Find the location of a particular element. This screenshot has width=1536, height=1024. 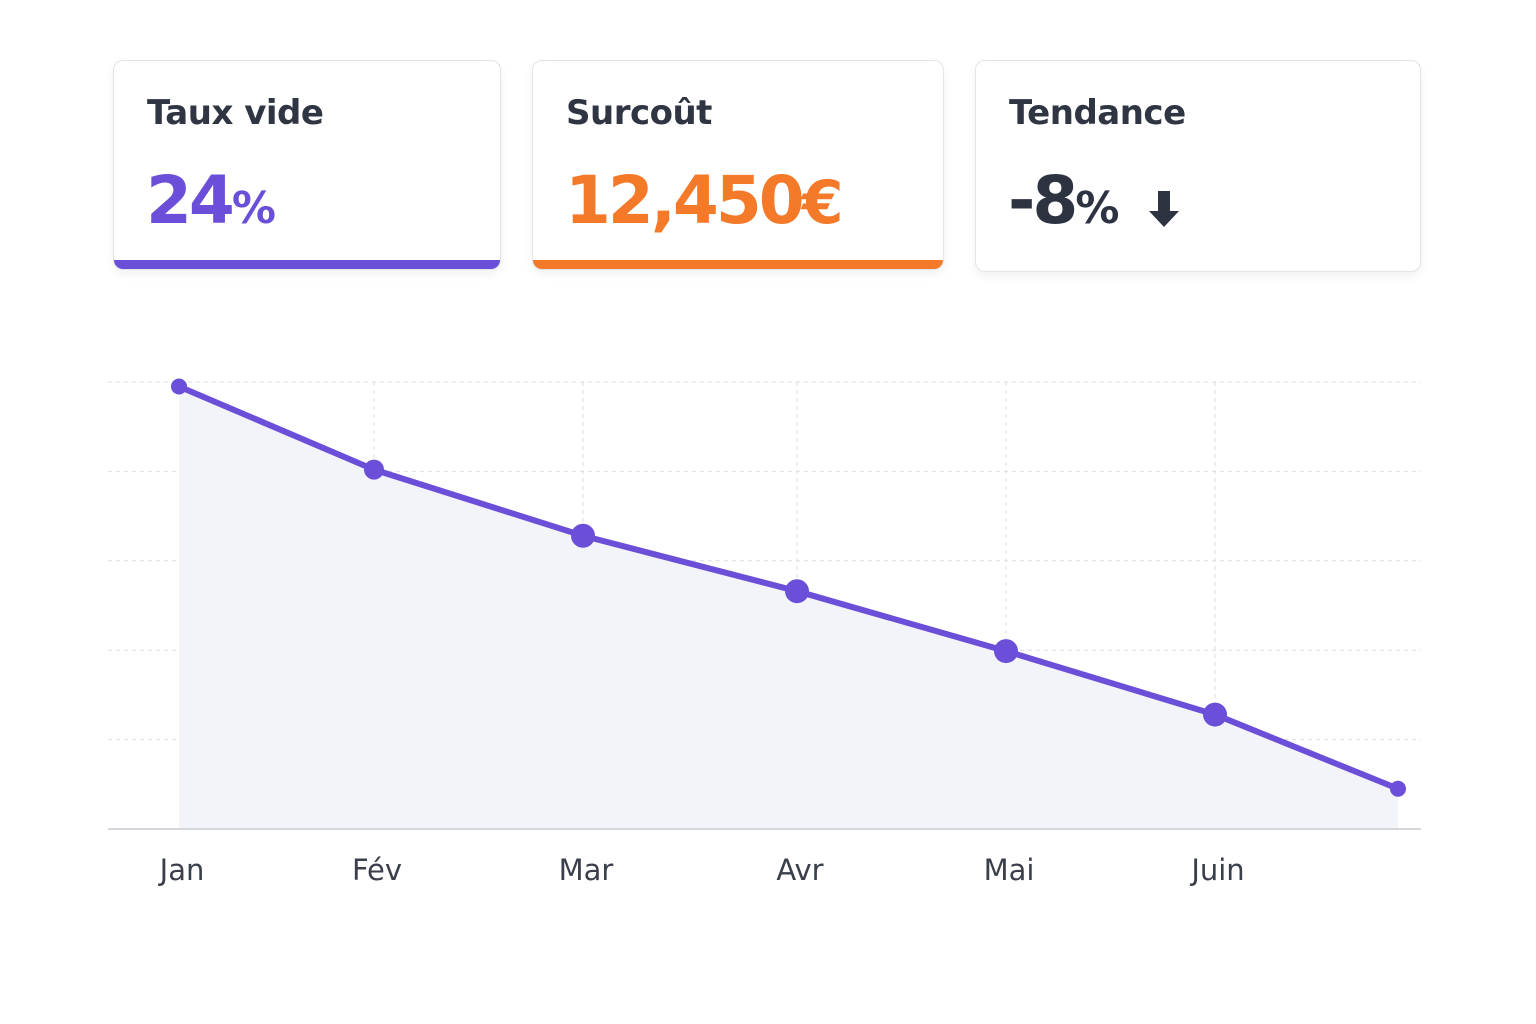

card-value: -8% is located at coordinates (1094, 205).